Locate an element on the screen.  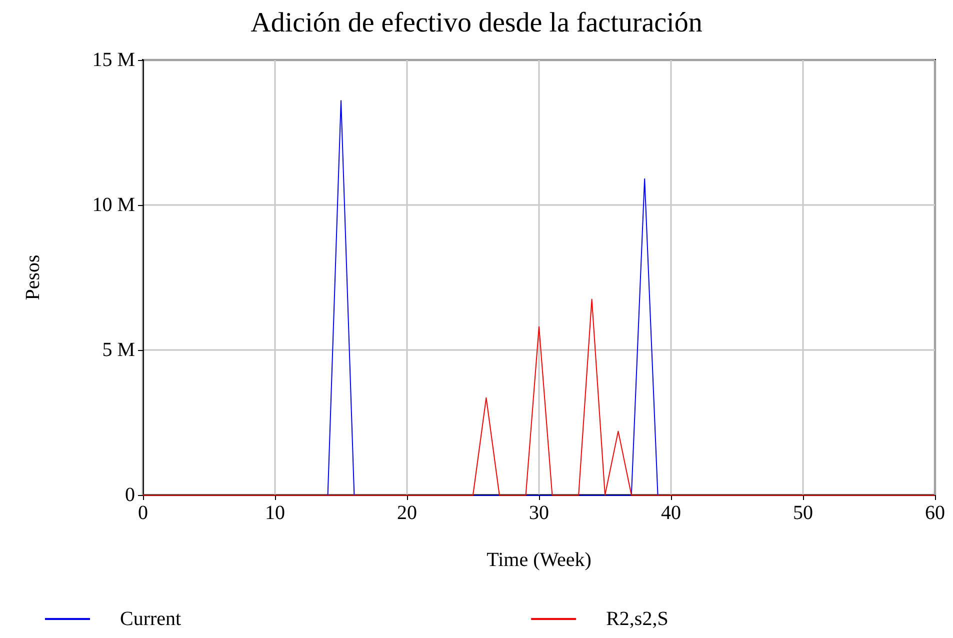
y-tick-label: 0 is located at coordinates (130, 495).